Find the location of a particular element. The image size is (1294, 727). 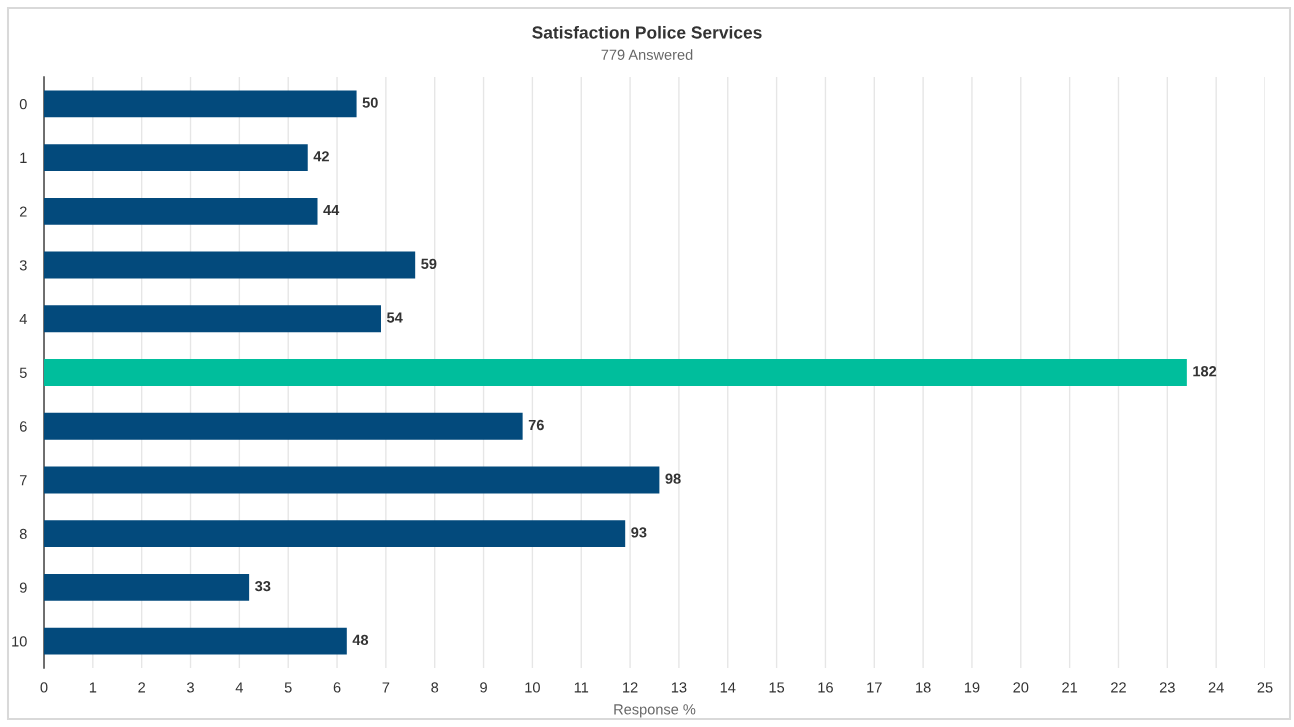

x-tick-label: 3 is located at coordinates (190, 687).